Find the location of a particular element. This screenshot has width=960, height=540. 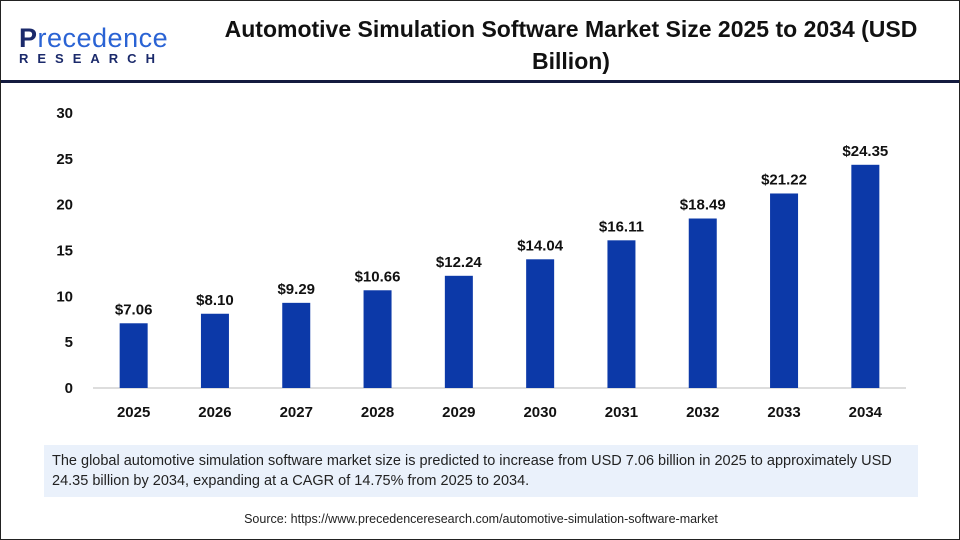

data-label: $9.29 is located at coordinates (296, 289).